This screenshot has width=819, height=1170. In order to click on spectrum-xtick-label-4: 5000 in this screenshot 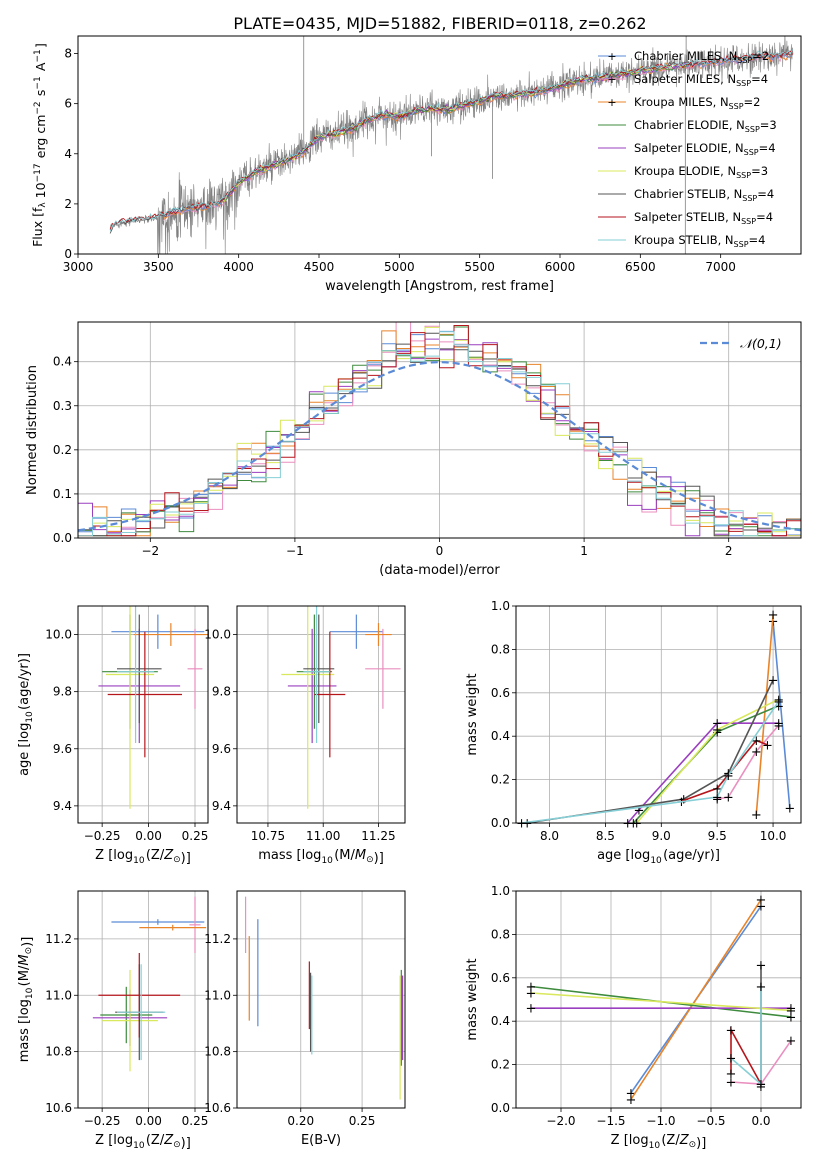, I will do `click(399, 267)`.